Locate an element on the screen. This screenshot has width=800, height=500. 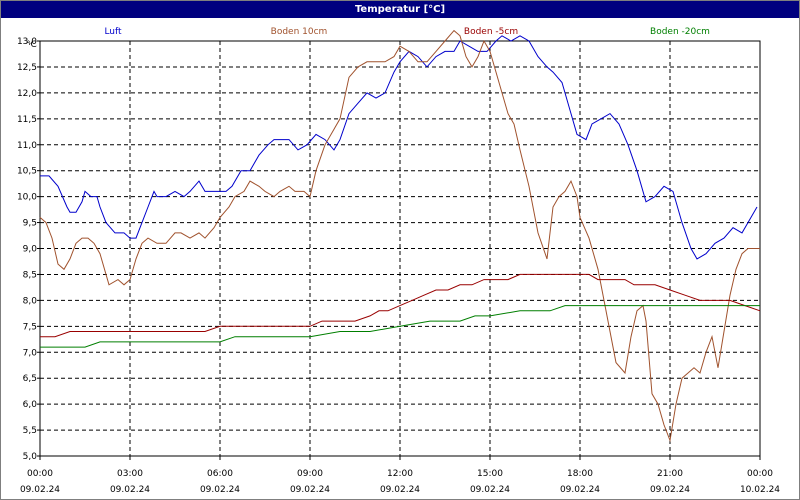
x-tick-time: 18:00 is located at coordinates (580, 474).